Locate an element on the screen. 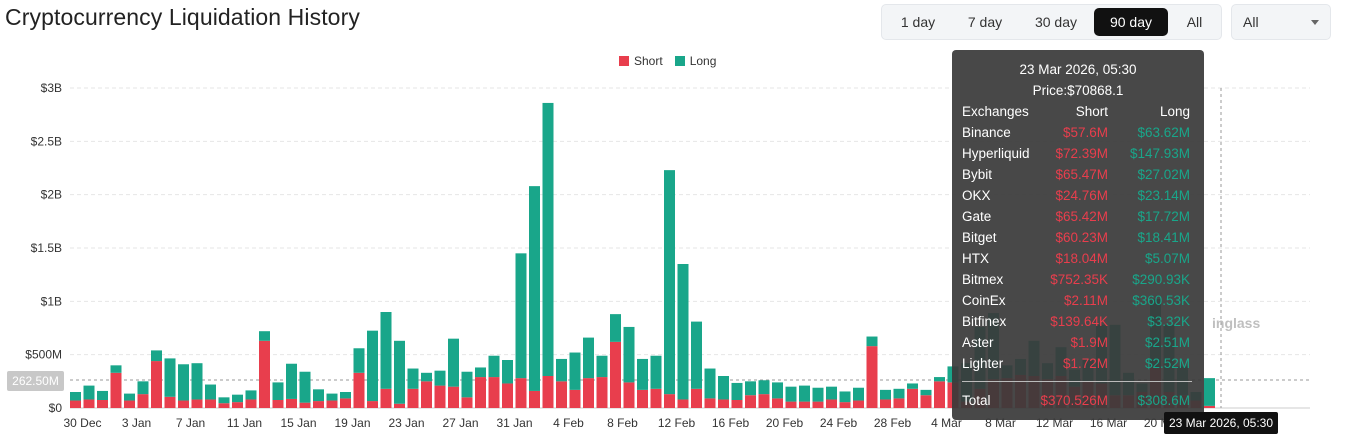 The image size is (1346, 445). legend-item-long: Long is located at coordinates (695, 61).